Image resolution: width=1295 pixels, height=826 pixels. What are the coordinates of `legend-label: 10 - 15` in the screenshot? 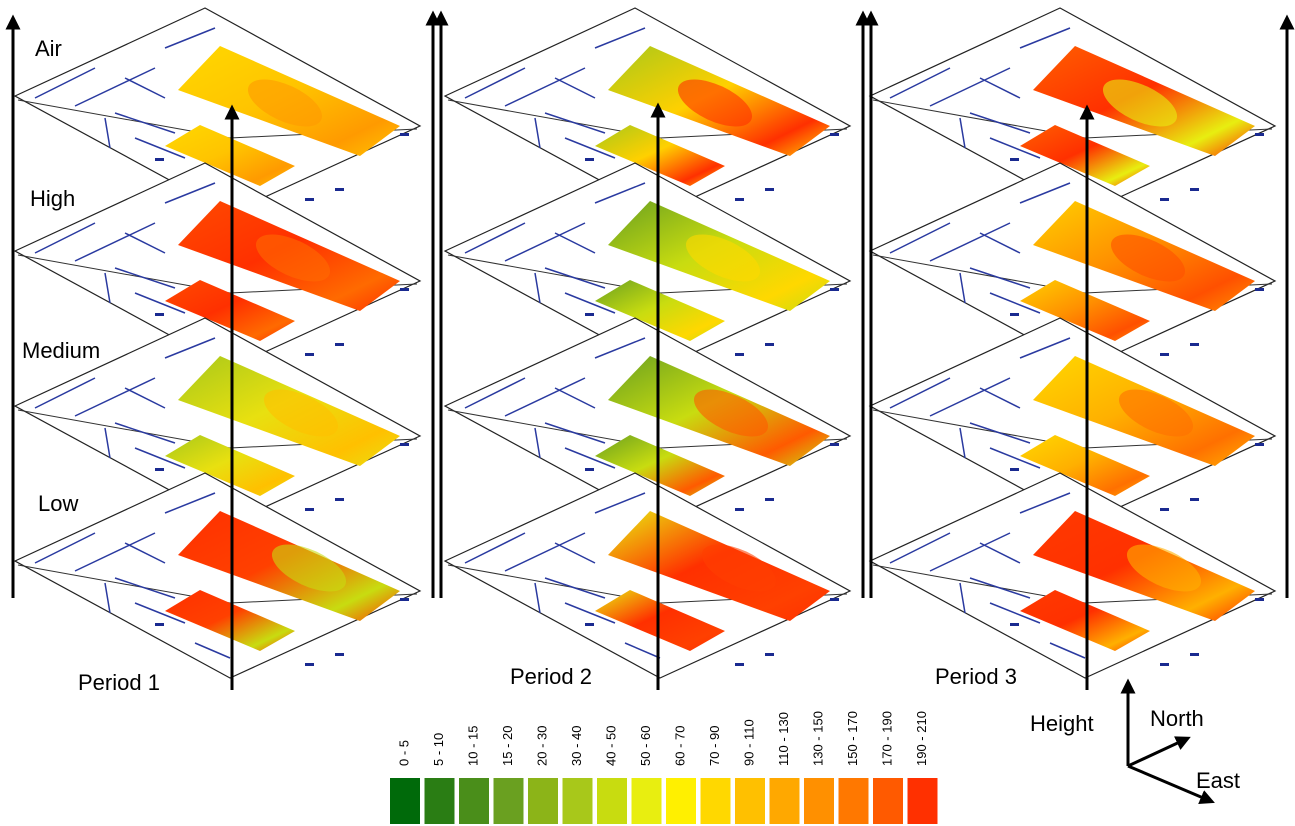 It's located at (472, 746).